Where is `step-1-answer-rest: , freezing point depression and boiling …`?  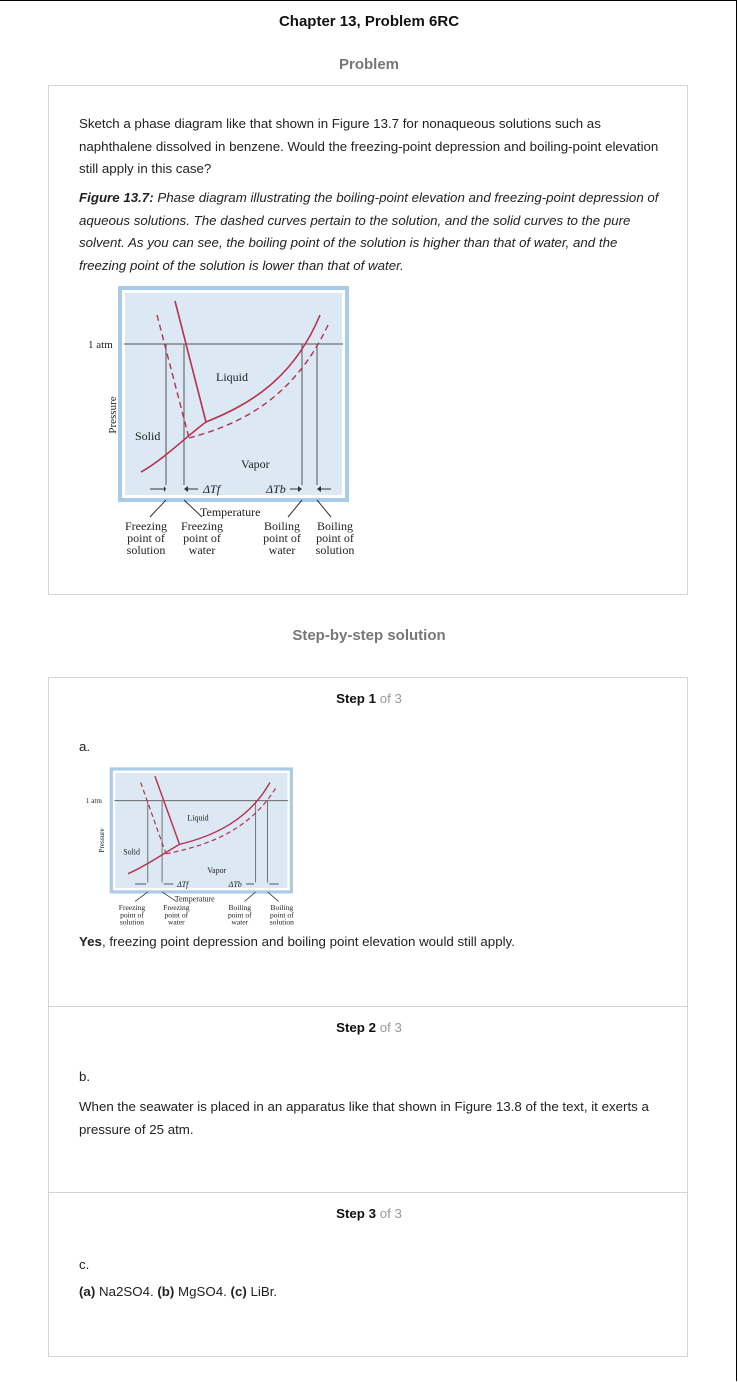 step-1-answer-rest: , freezing point depression and boiling … is located at coordinates (308, 941).